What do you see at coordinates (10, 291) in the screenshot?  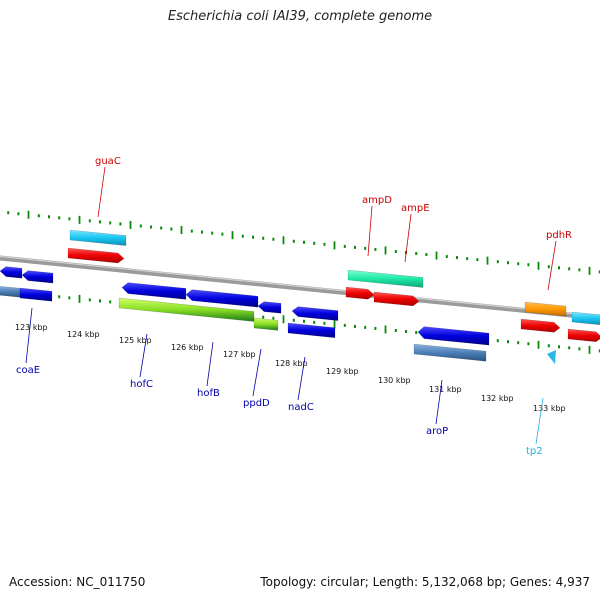 I see `gene-feature-steel-left` at bounding box center [10, 291].